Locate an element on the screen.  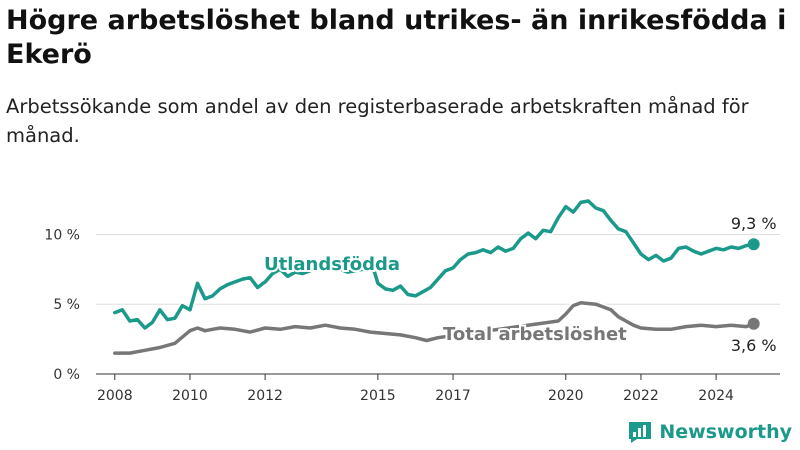
series-line is located at coordinates (434, 328).